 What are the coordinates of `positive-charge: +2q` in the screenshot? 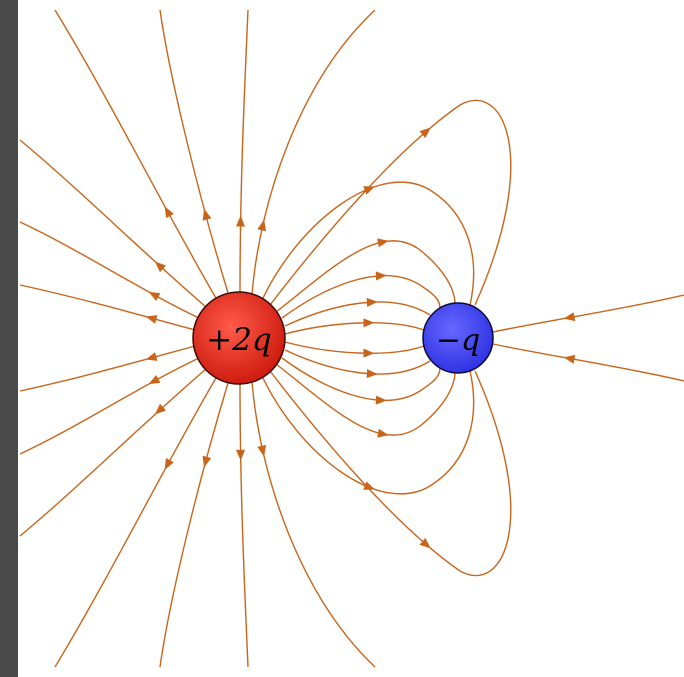 It's located at (239, 338).